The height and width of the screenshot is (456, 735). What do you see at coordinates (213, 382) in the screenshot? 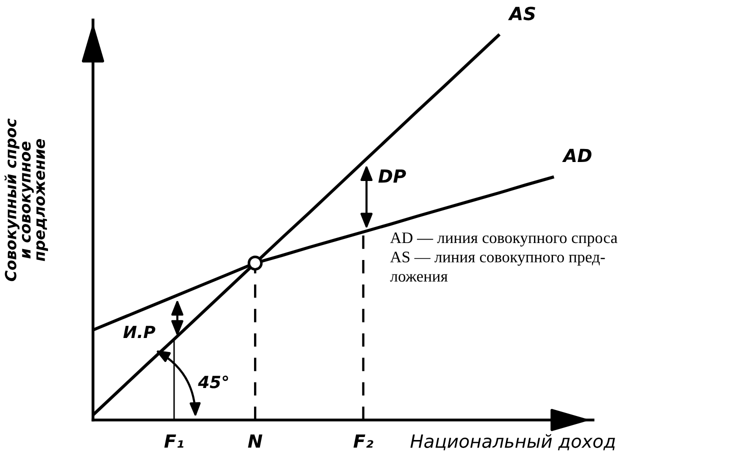
I see `annotation: 45°` at bounding box center [213, 382].